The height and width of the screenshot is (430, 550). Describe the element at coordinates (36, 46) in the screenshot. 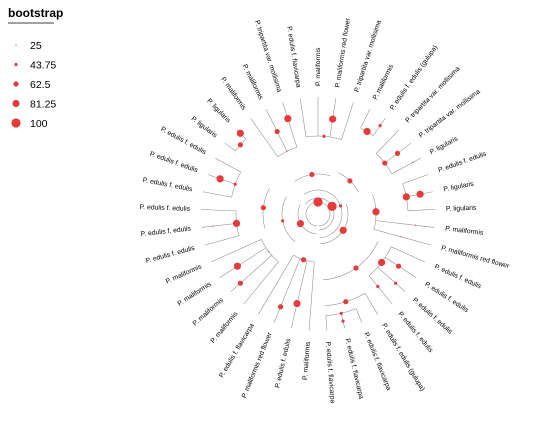

I see `legend-label: 25` at that location.